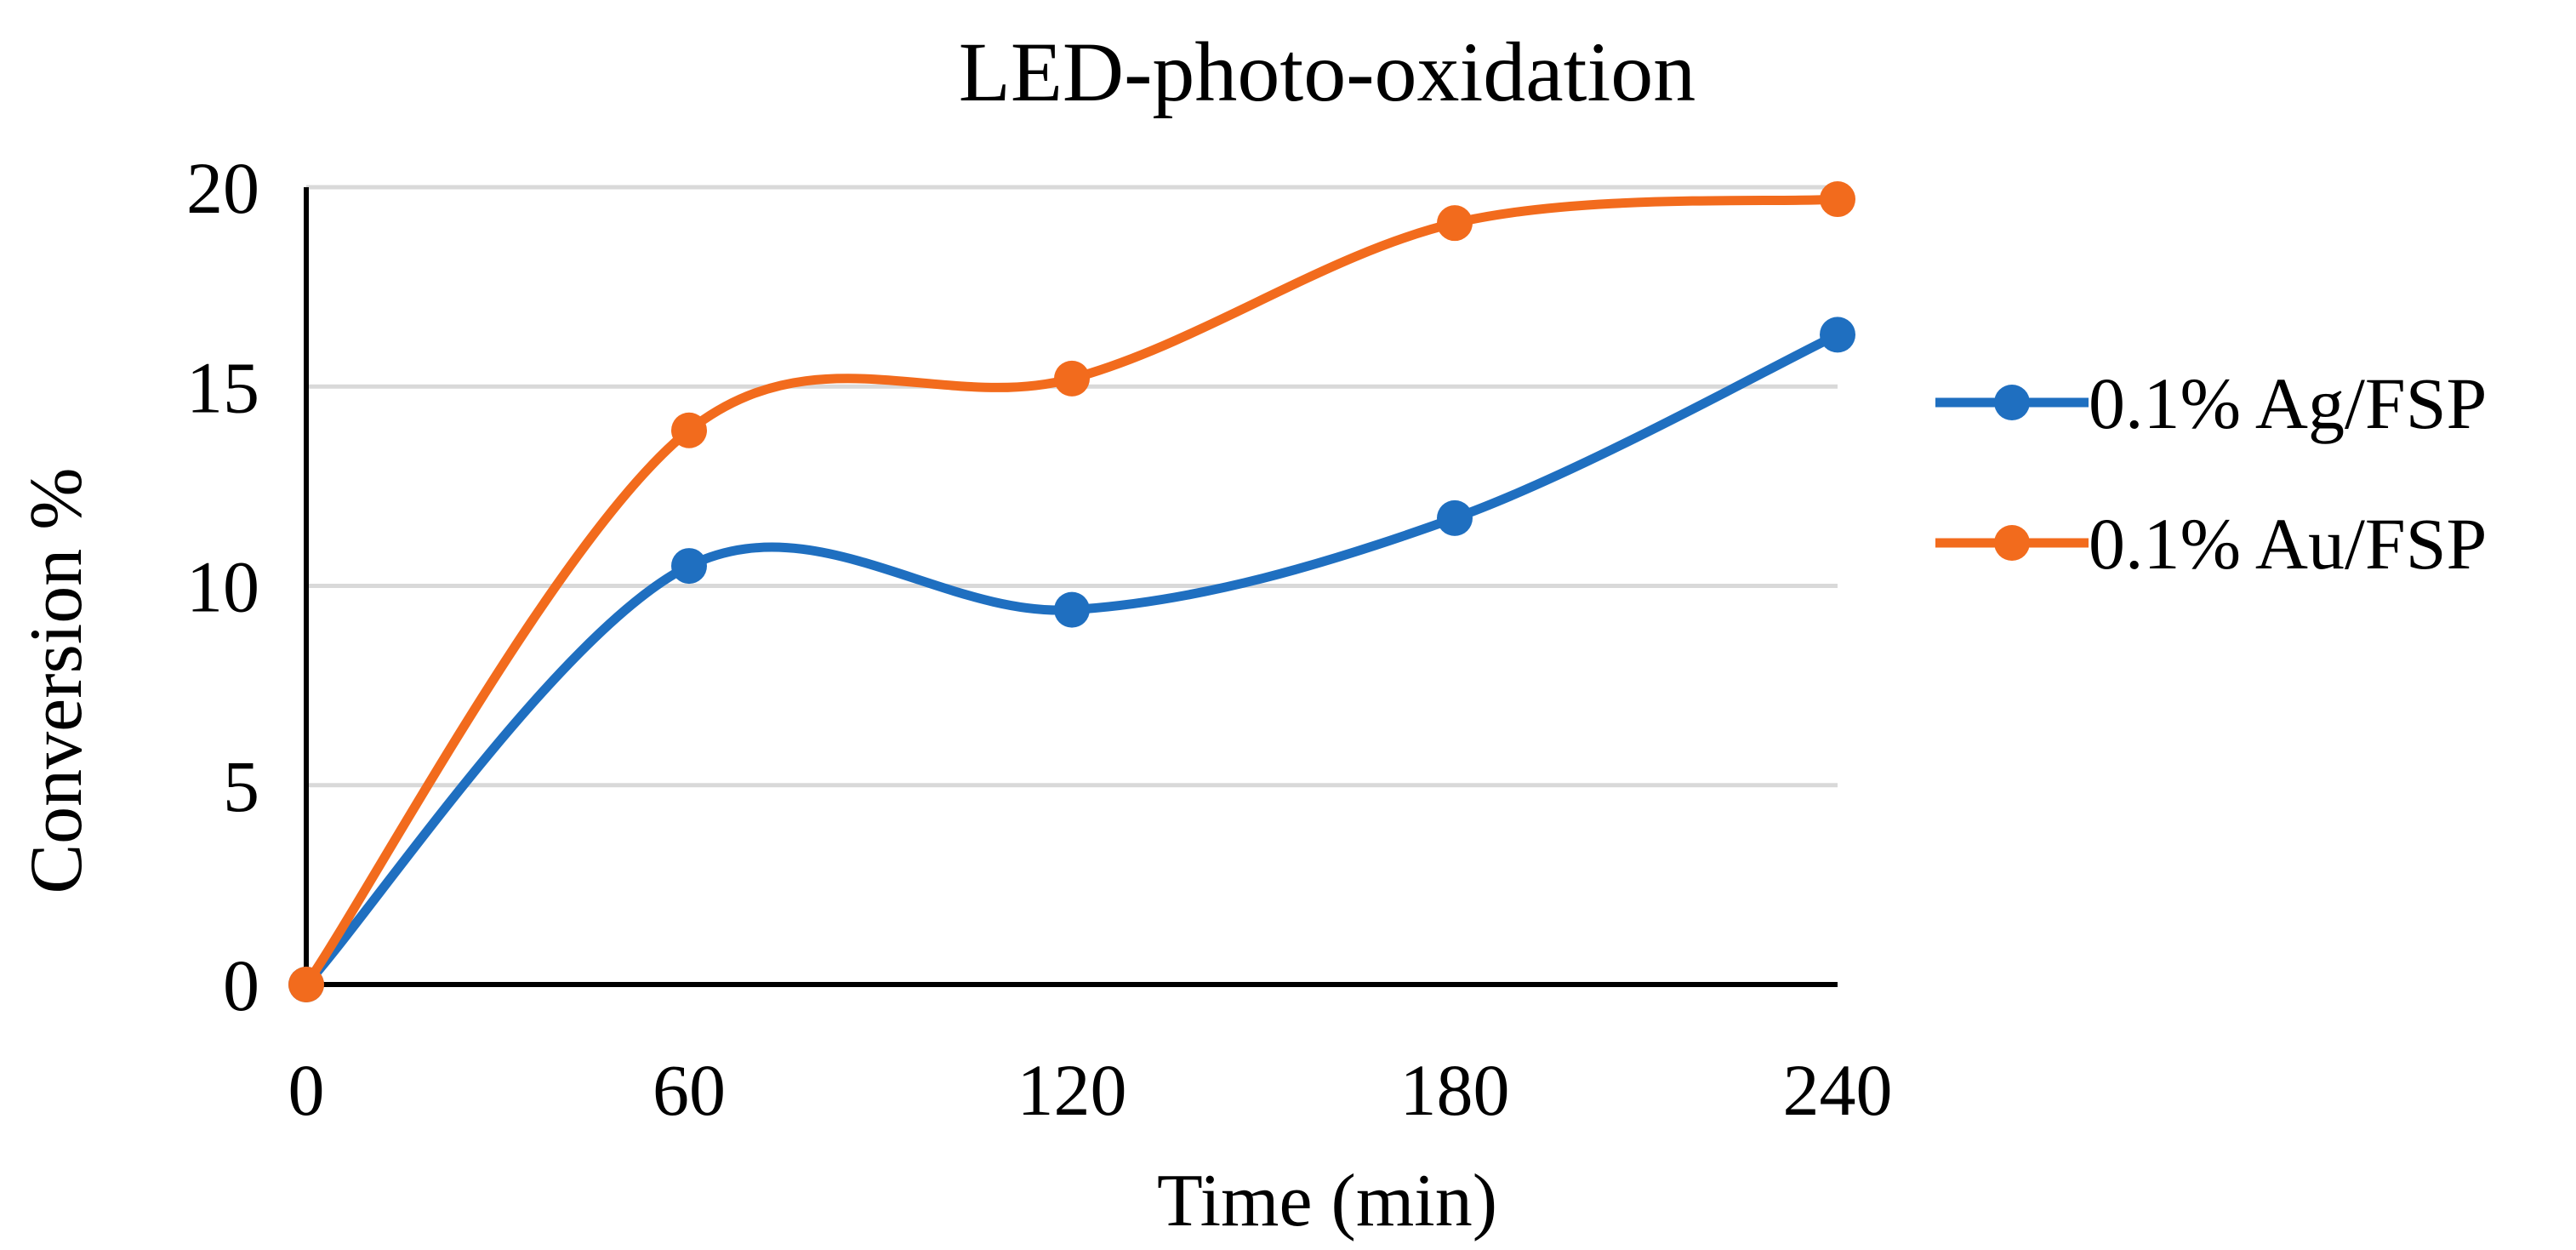  I want to click on y-tick-label-5: 5, so click(241, 786).